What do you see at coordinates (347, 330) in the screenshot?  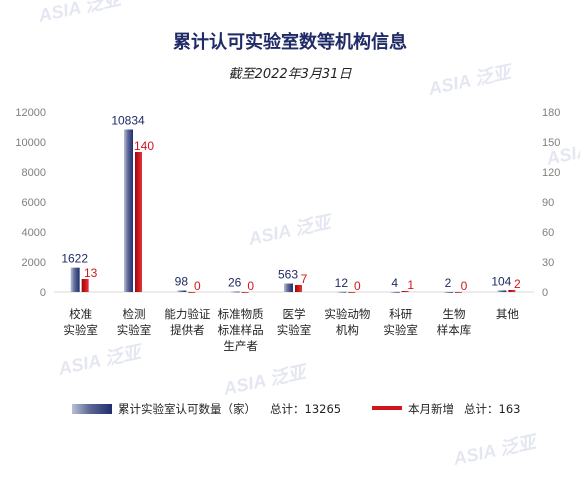 I see `category-label-line: 机构` at bounding box center [347, 330].